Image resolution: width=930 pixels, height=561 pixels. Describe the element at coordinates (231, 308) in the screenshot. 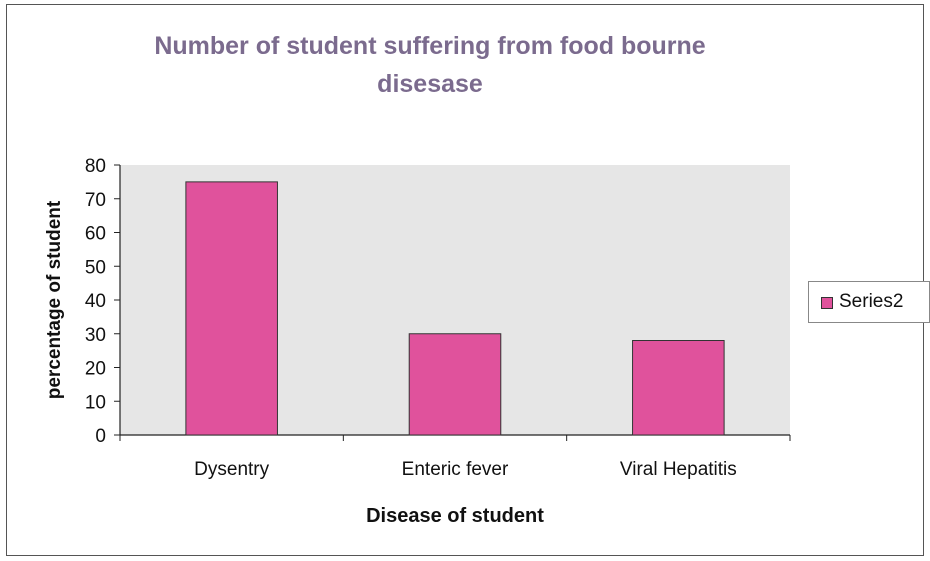

I see `bar-dysentry` at that location.